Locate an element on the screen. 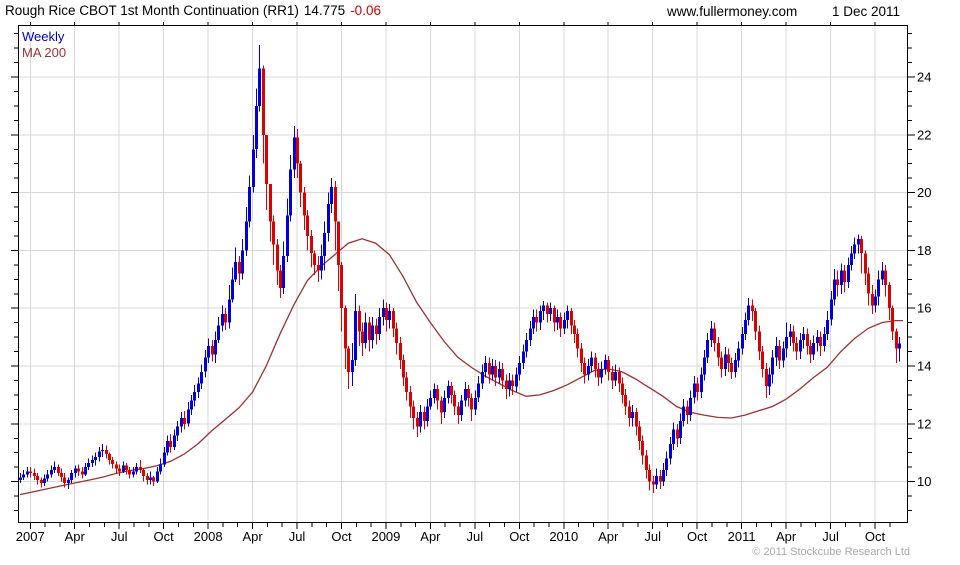 Image resolution: width=960 pixels, height=565 pixels. svg-text: 18 is located at coordinates (924, 250).